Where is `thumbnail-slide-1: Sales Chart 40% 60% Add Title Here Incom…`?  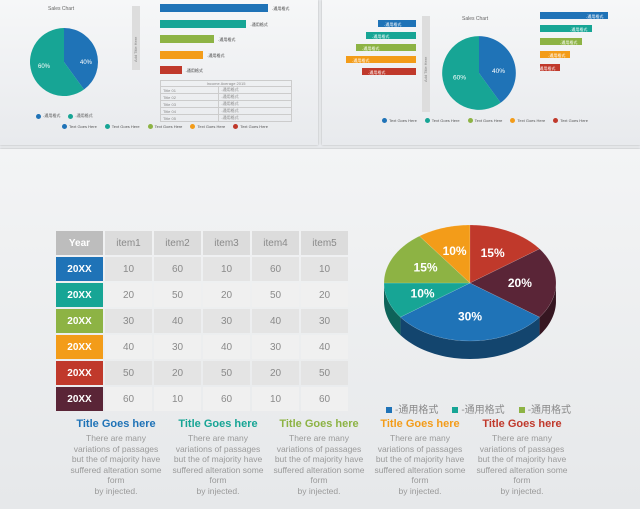
thumbnail-slide-1: Sales Chart 40% 60% Add Title Here Incom… is located at coordinates (159, 72).